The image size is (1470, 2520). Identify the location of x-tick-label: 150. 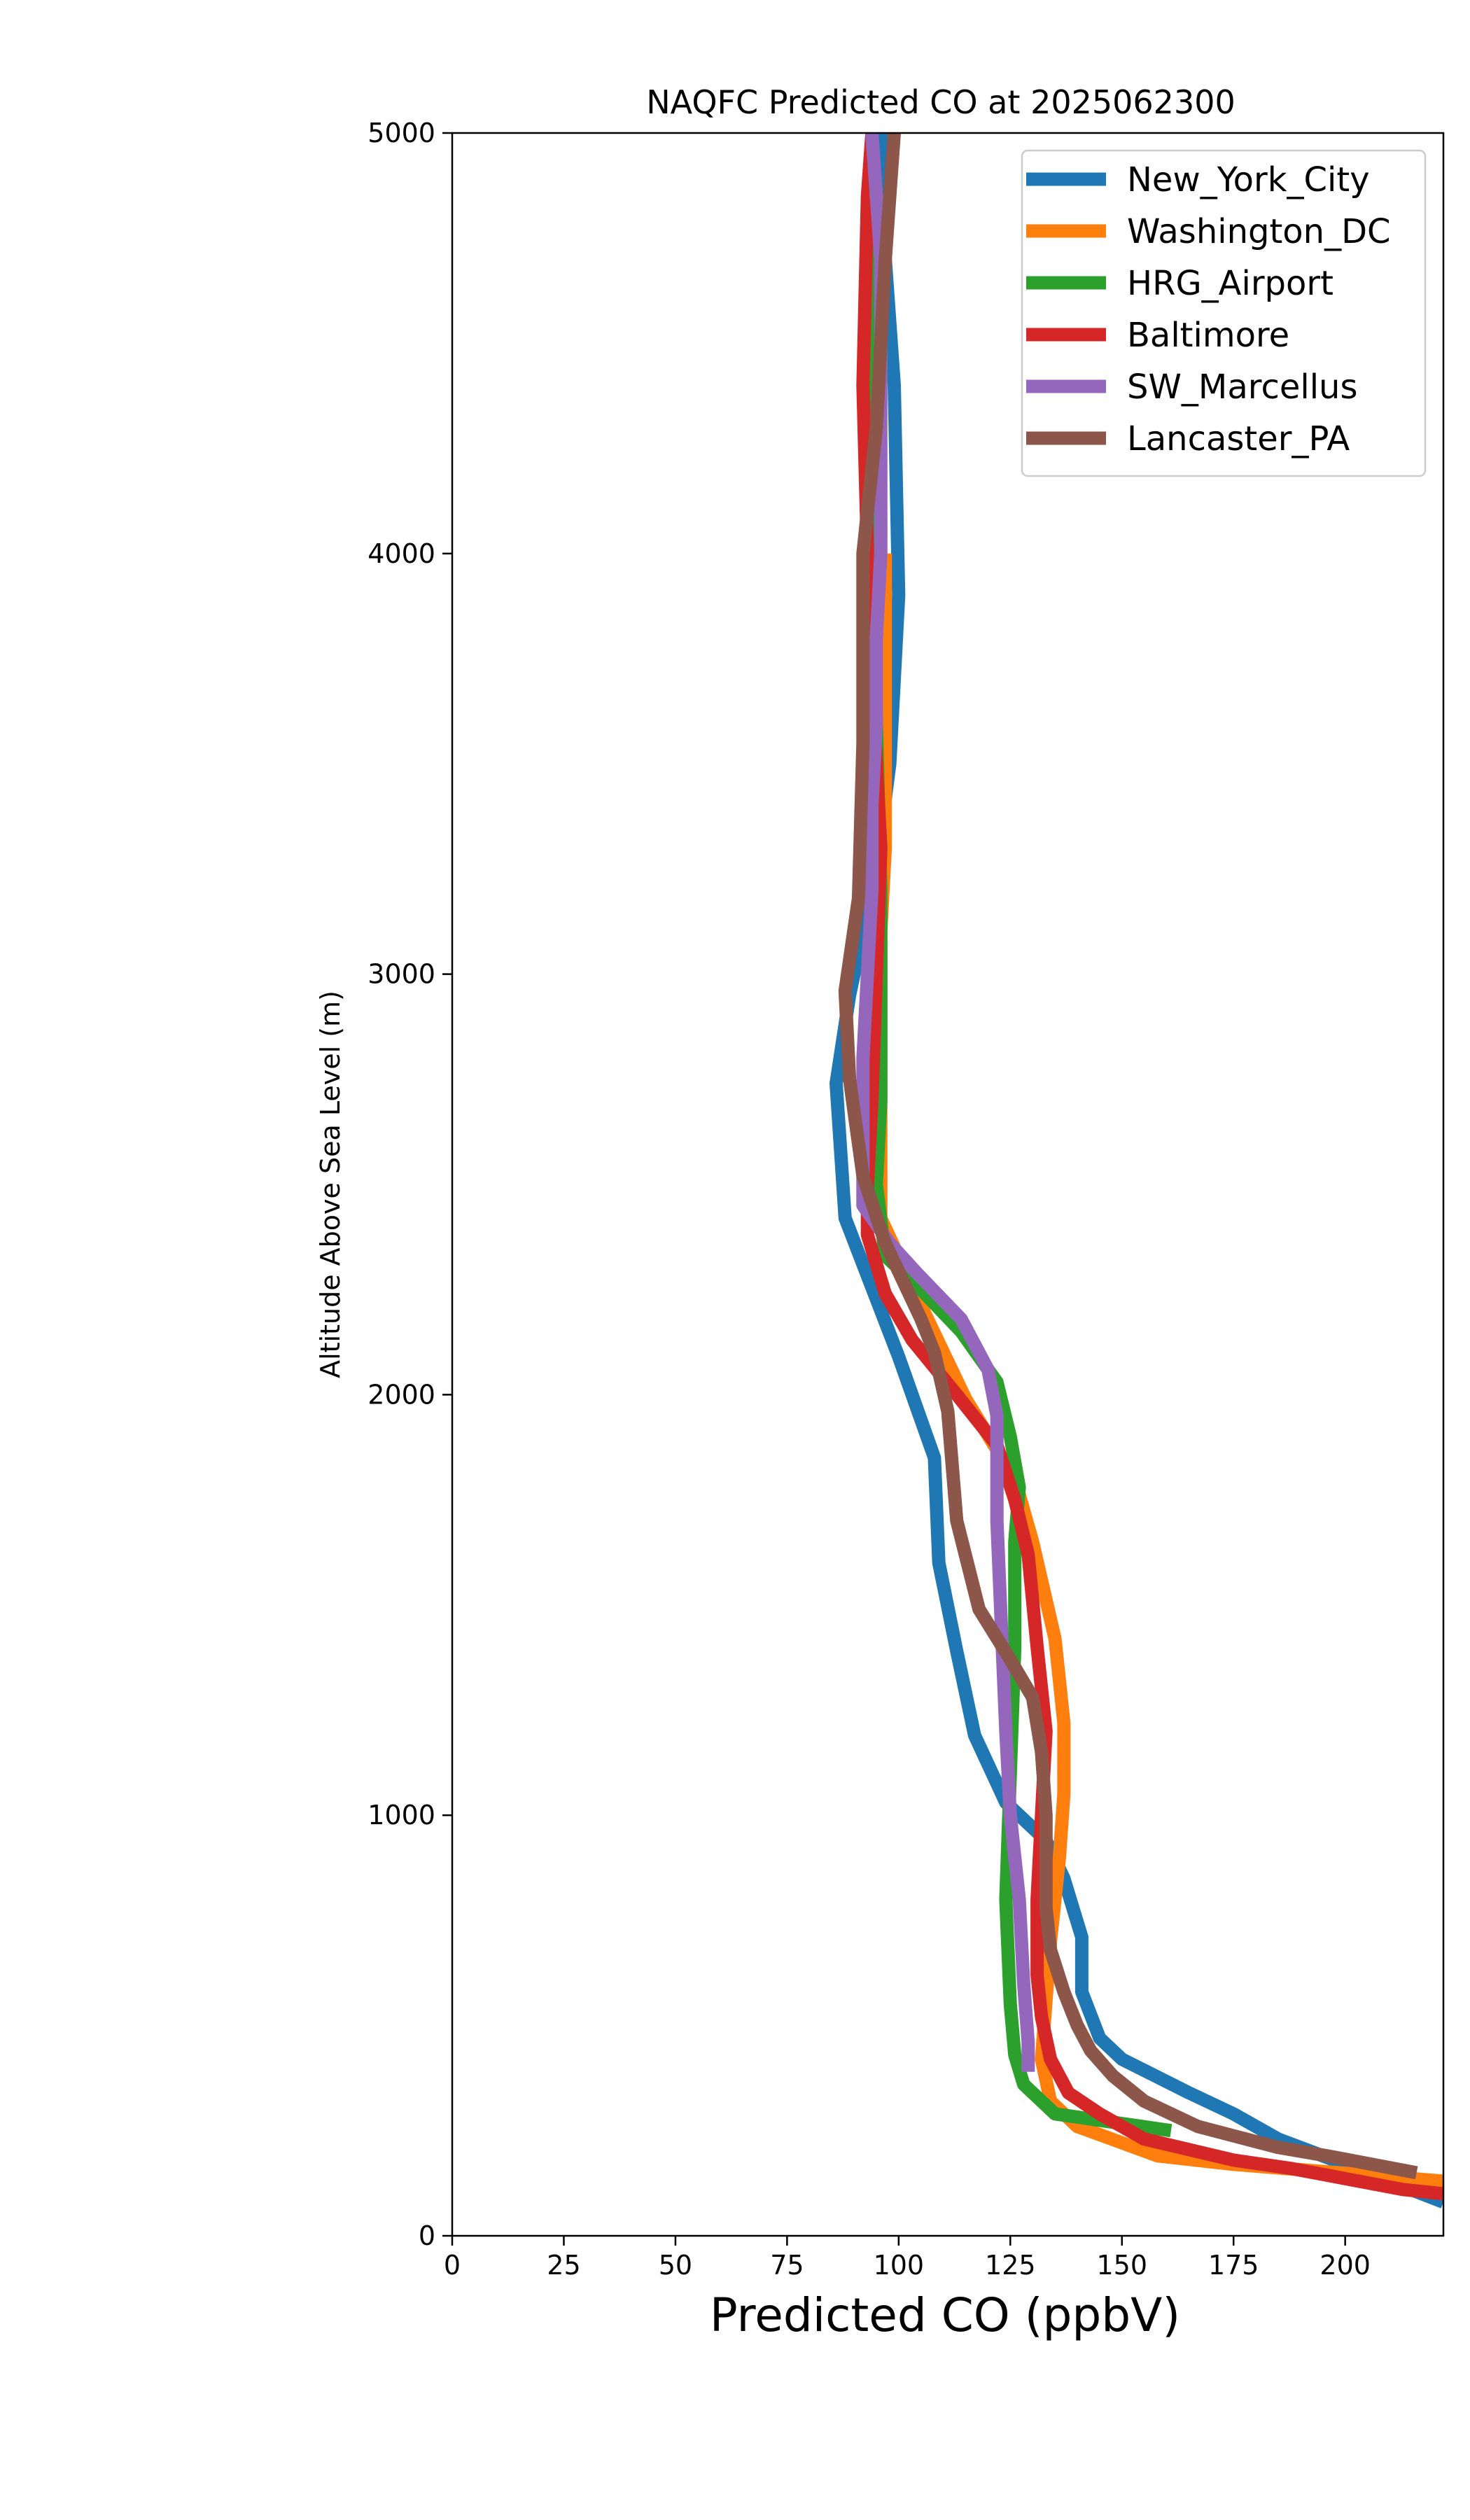
(1121, 2265).